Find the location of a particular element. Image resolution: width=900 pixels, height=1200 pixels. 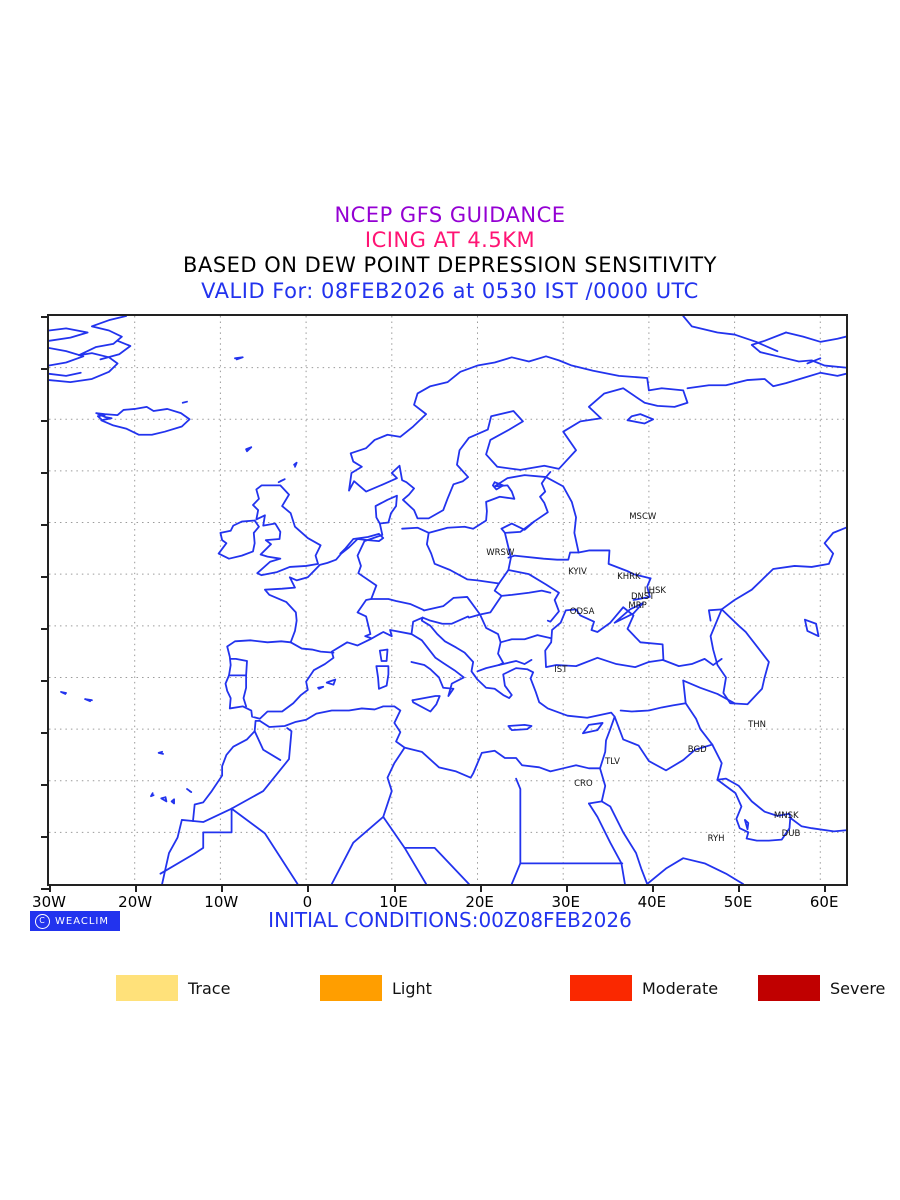

legend-label: Trace is located at coordinates (209, 988).